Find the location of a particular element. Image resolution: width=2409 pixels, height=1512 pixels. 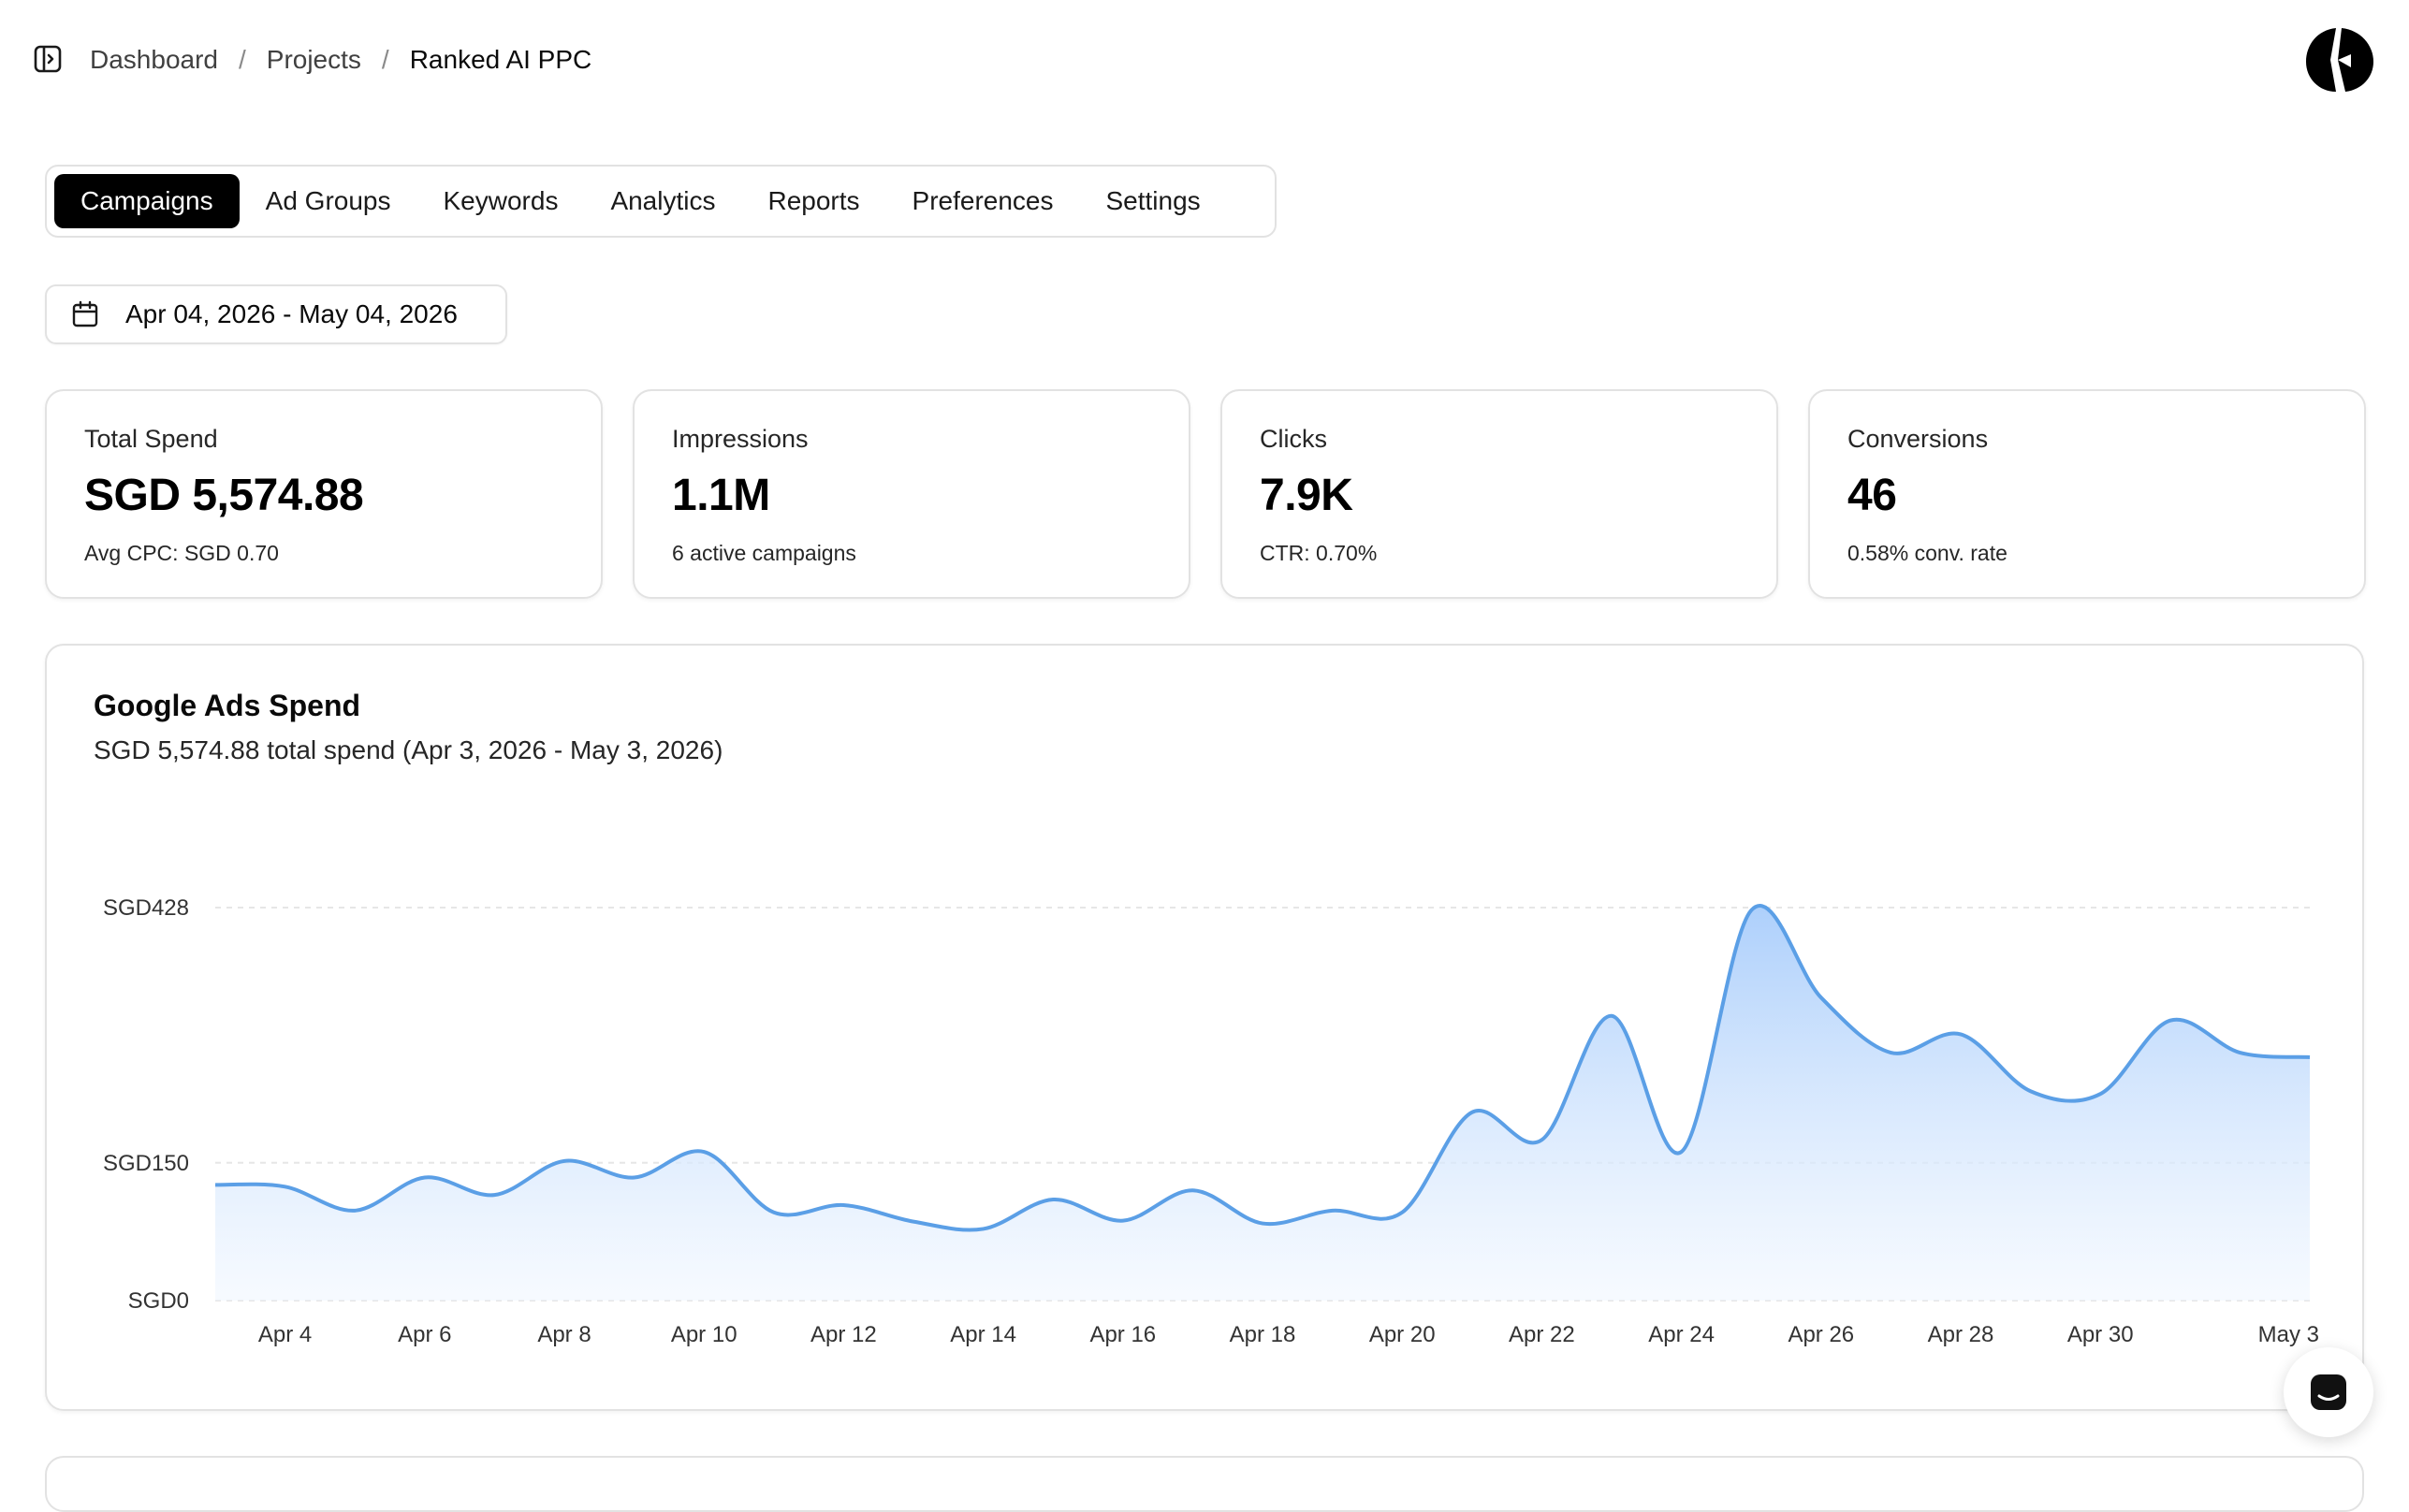

x-tick-label: Apr 6 is located at coordinates (425, 1335).